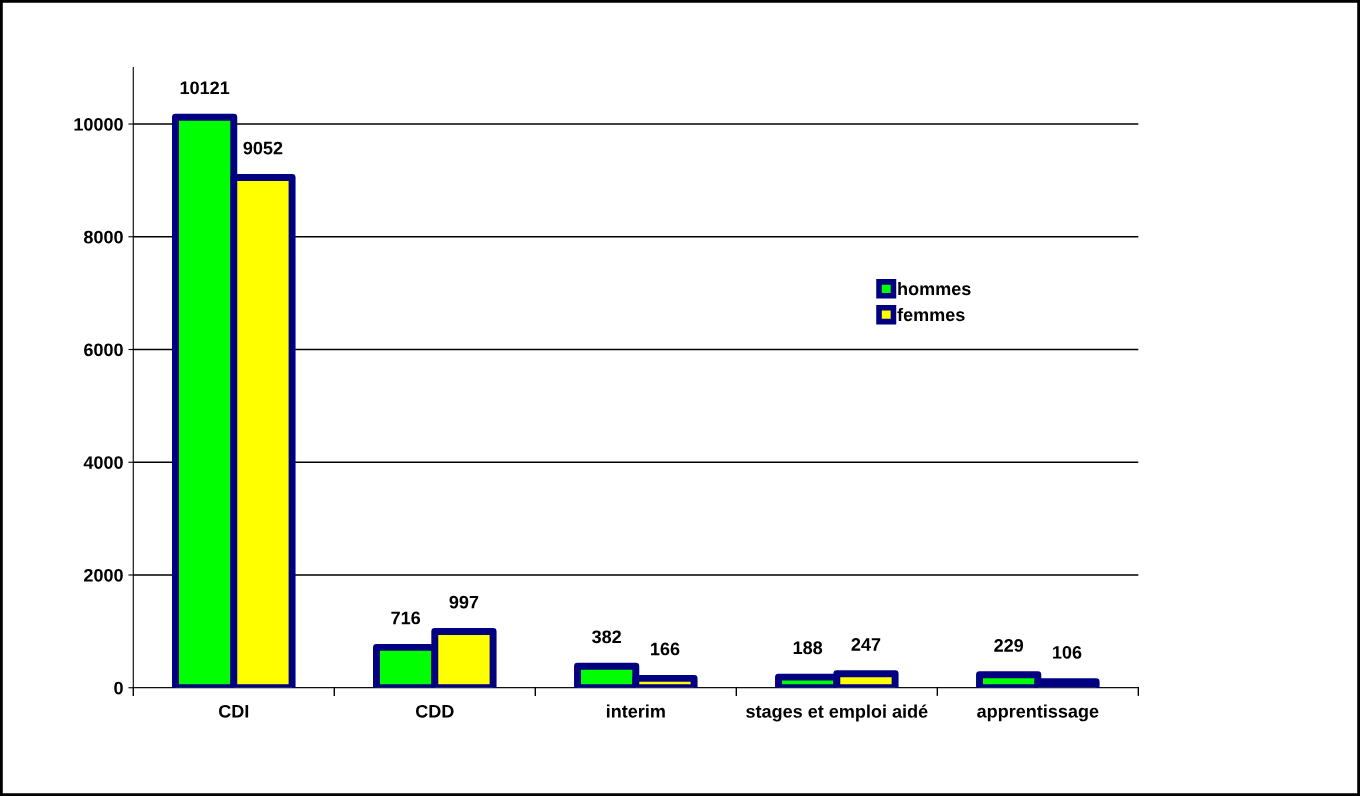 The width and height of the screenshot is (1360, 796). Describe the element at coordinates (931, 314) in the screenshot. I see `legend-label: femmes` at that location.